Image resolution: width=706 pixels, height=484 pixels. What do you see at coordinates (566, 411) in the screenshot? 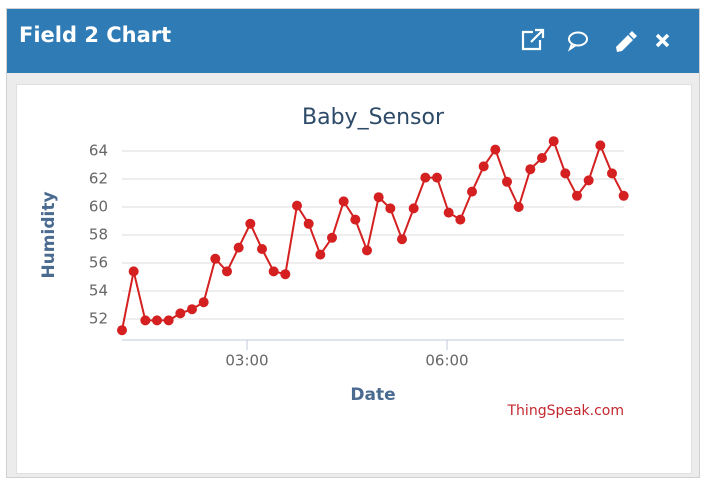
I see `credit: ThingSpeak.com` at bounding box center [566, 411].